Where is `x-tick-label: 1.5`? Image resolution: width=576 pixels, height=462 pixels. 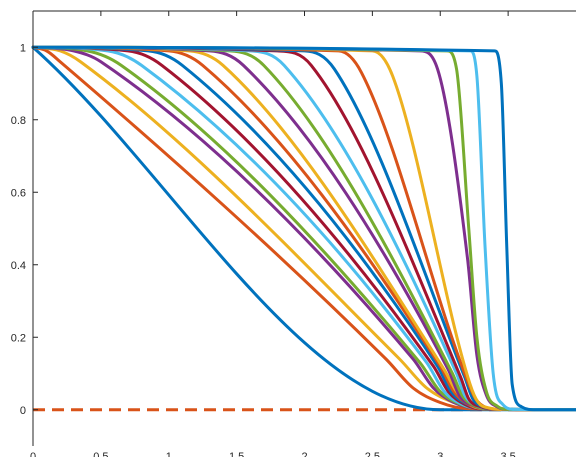
x-tick-label: 1.5 is located at coordinates (236, 454).